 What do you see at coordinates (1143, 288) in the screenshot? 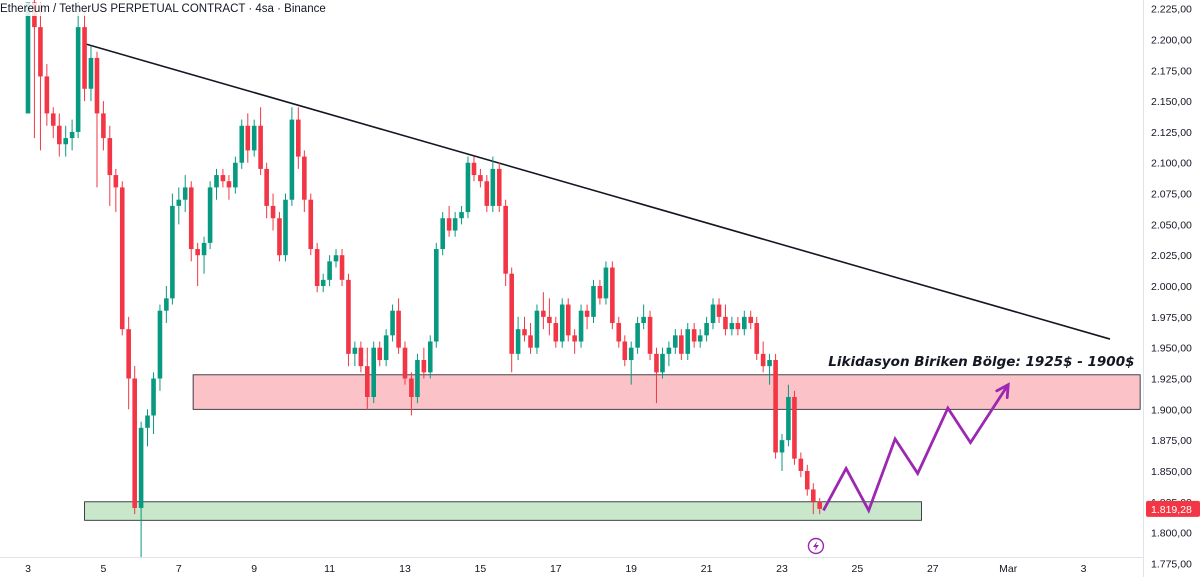
I see `price-scale-border` at bounding box center [1143, 288].